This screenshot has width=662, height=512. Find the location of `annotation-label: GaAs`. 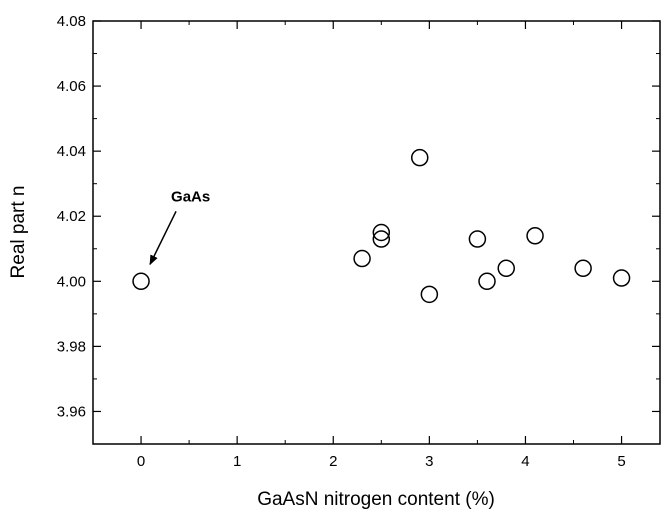

annotation-label: GaAs is located at coordinates (190, 196).